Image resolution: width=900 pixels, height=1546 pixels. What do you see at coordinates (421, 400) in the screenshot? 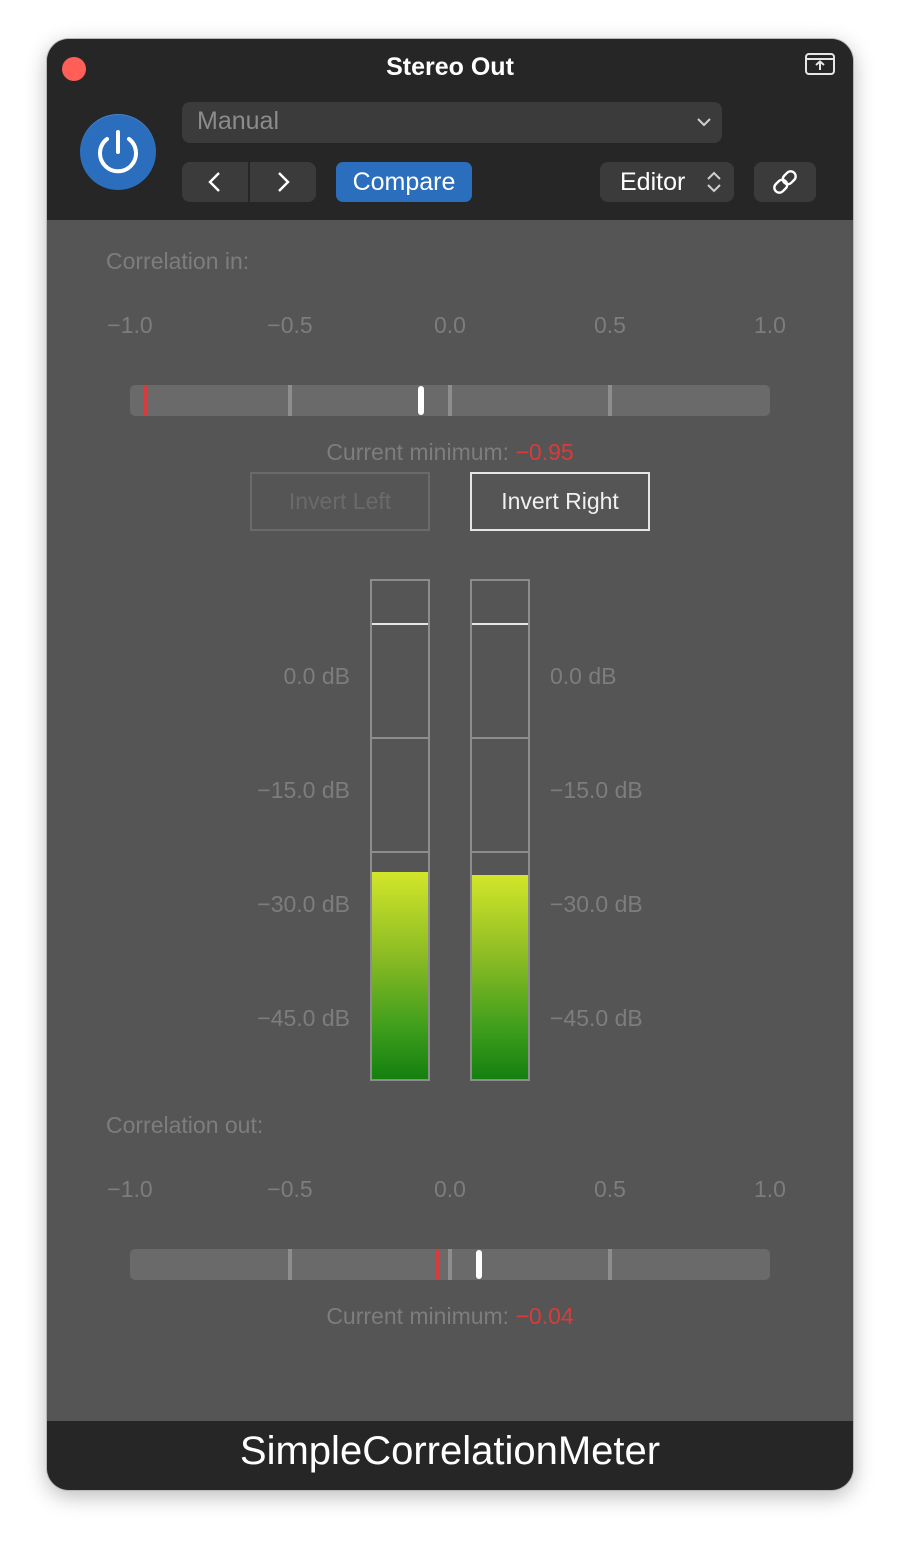
I see `correlation-in-indicator` at bounding box center [421, 400].